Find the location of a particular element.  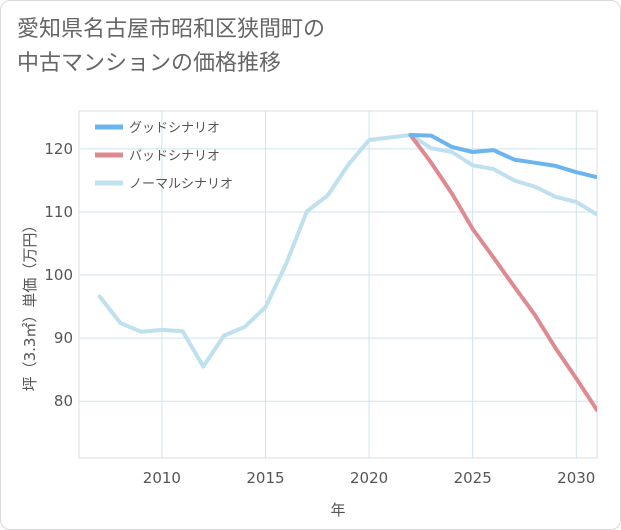

x-tick-label-2: 2020 is located at coordinates (369, 478).